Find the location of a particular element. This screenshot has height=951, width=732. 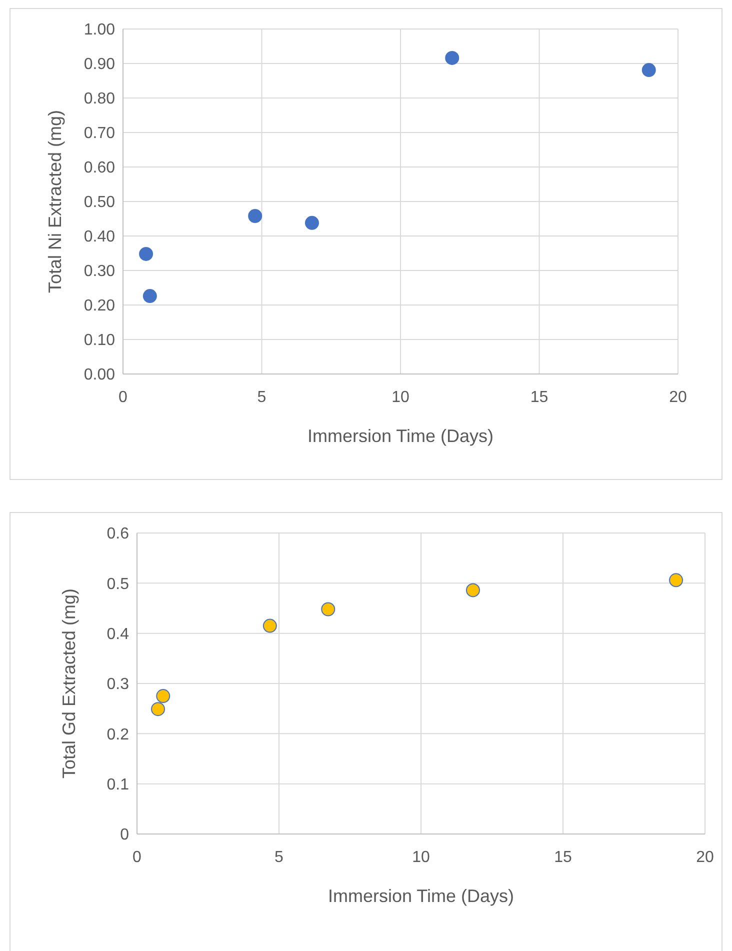

y-tick-label: 0.5 is located at coordinates (118, 584).